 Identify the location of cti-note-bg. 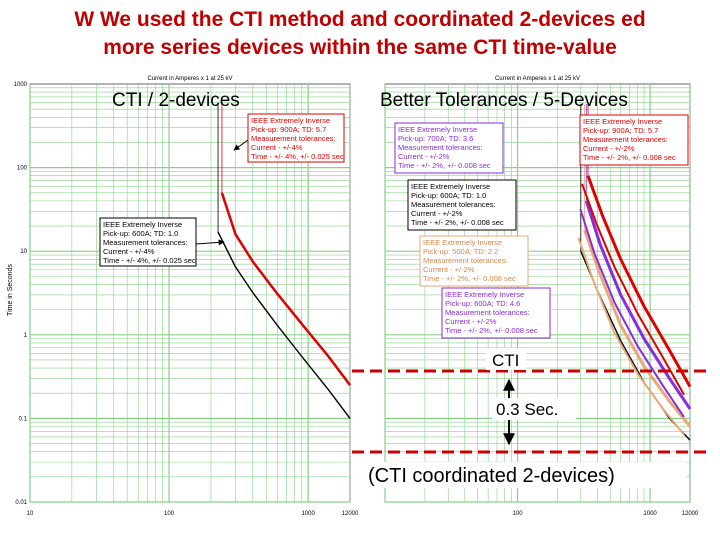
(525, 475).